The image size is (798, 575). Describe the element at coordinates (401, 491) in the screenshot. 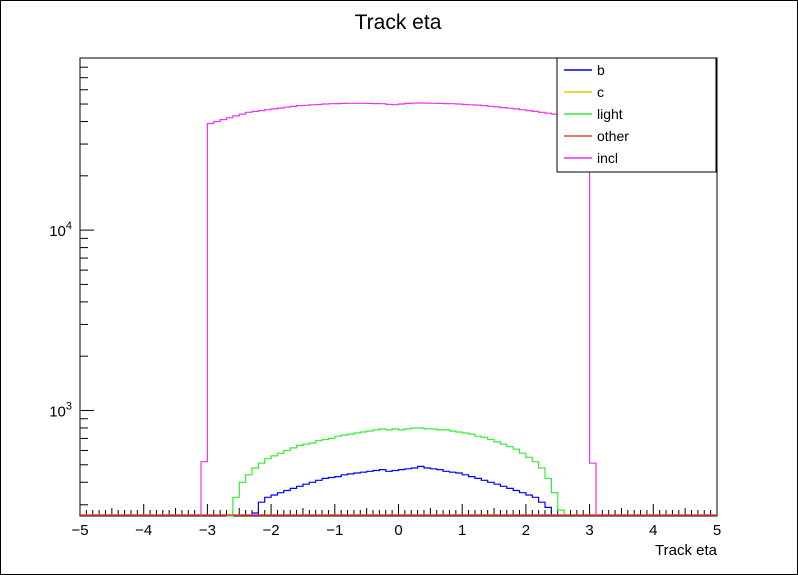

I see `series-b-line` at that location.